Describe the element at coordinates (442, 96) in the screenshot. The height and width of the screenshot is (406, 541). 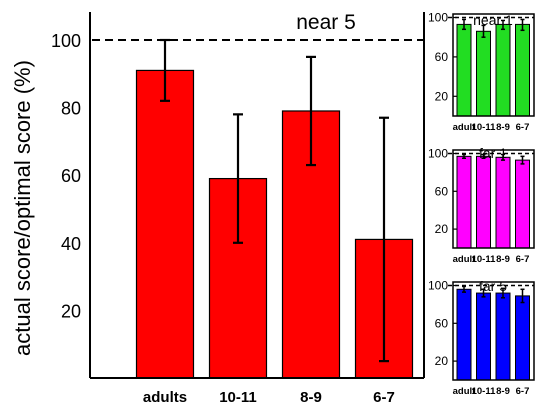
I see `near1-ytick-label-20: 20` at that location.